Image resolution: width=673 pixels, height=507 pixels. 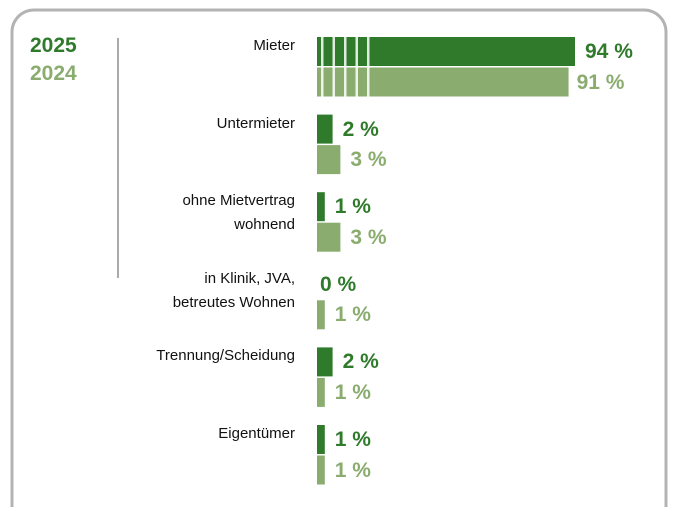 I want to click on legend-label: 2024, so click(x=53, y=73).